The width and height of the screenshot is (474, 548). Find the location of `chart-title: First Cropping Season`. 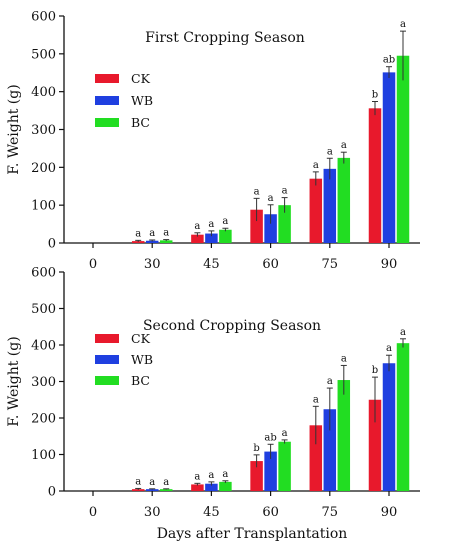

chart-title: First Cropping Season is located at coordinates (225, 38).